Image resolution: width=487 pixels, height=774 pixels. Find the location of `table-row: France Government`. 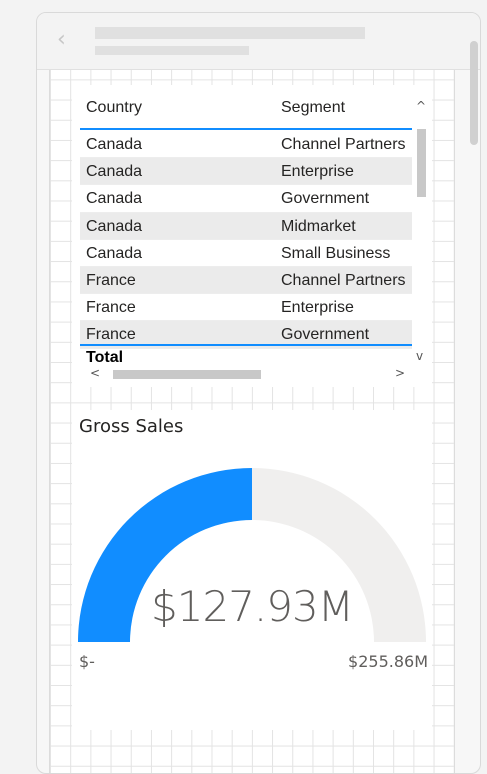

table-row: France Government is located at coordinates (246, 335).